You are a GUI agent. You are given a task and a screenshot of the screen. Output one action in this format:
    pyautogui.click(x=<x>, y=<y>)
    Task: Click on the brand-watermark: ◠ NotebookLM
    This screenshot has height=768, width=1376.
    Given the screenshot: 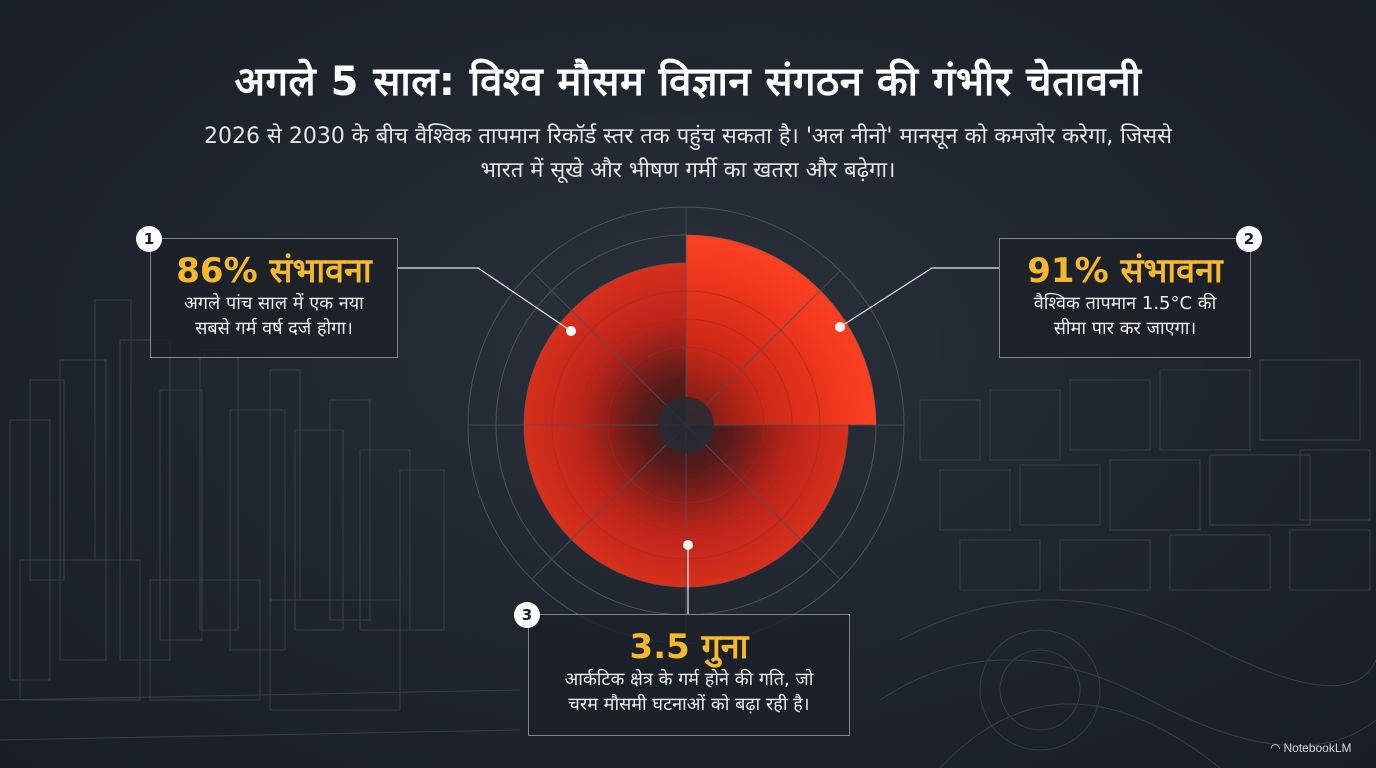 What is the action you would take?
    pyautogui.click(x=1311, y=748)
    